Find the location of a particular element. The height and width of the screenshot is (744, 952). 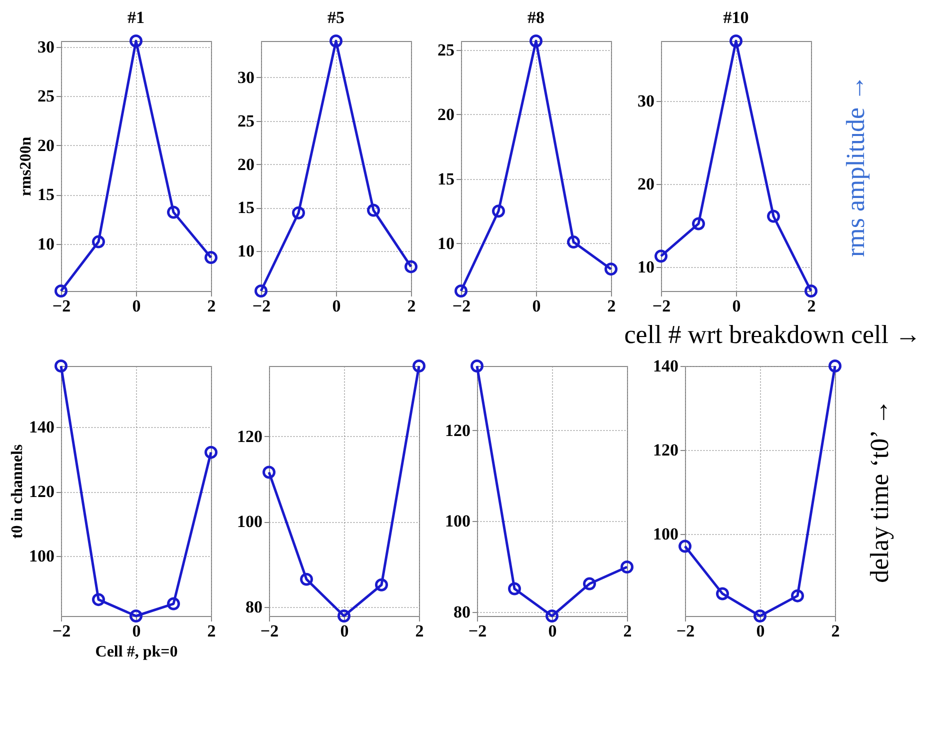

y-axis-title: t0 in channels is located at coordinates (17, 491).